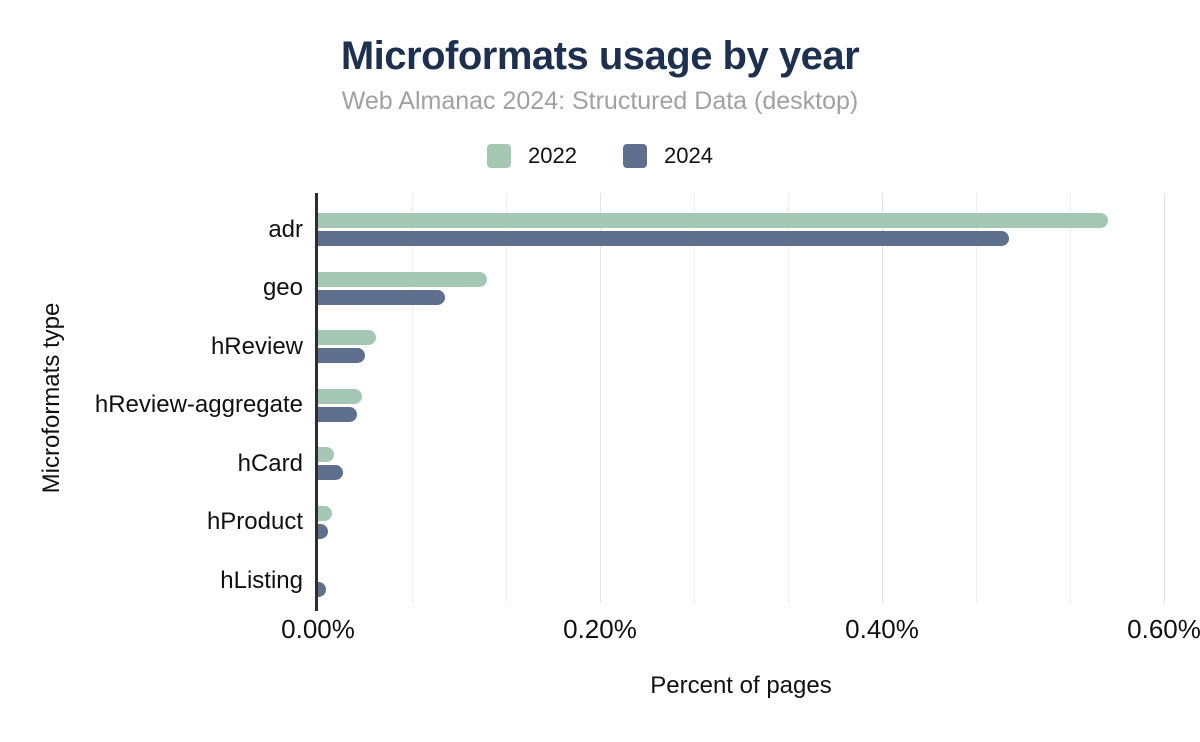  Describe the element at coordinates (323, 531) in the screenshot. I see `bar-2024-hProduct` at that location.